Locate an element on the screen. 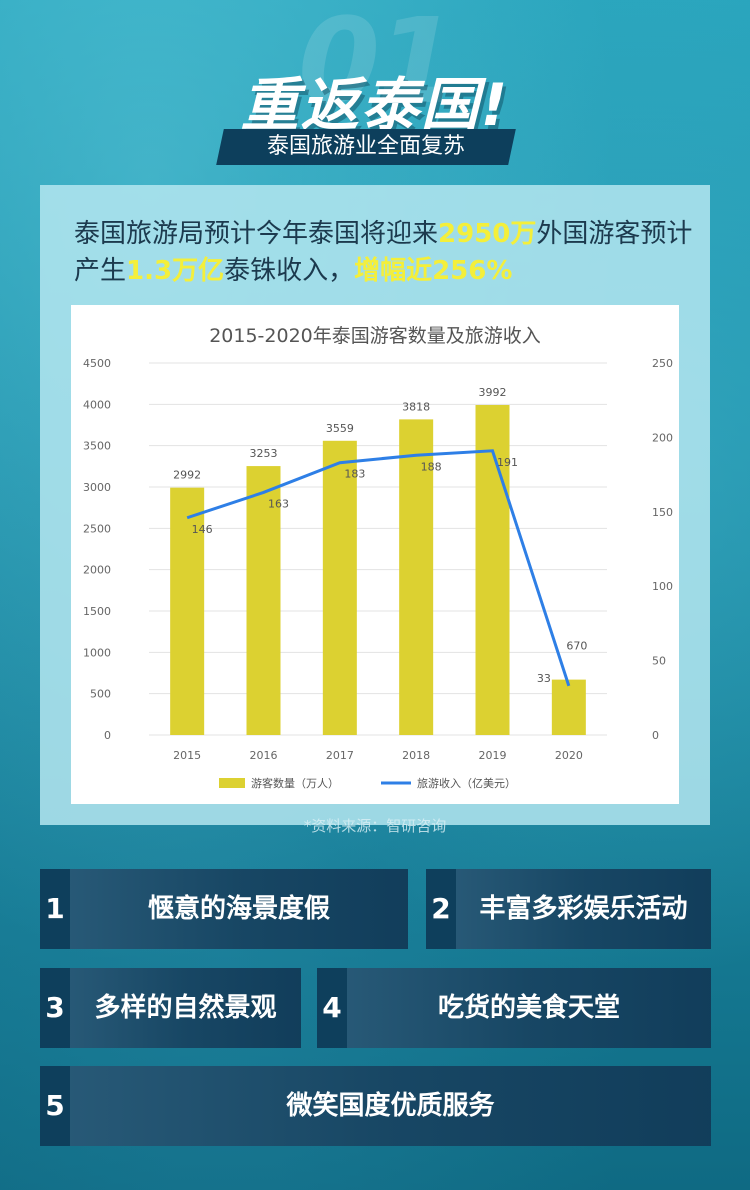  y-tick-label-right: 150 is located at coordinates (662, 512).